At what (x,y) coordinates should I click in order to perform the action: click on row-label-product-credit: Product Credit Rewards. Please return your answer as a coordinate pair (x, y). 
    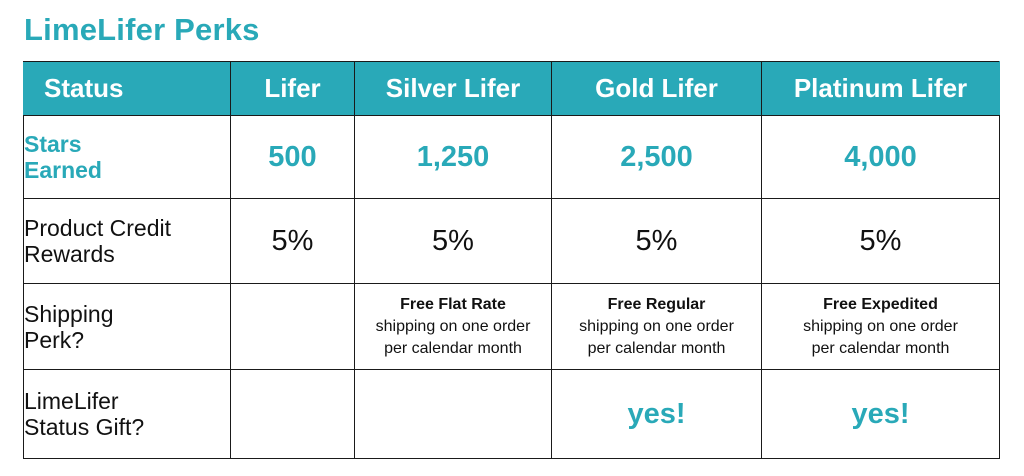
    Looking at the image, I should click on (127, 241).